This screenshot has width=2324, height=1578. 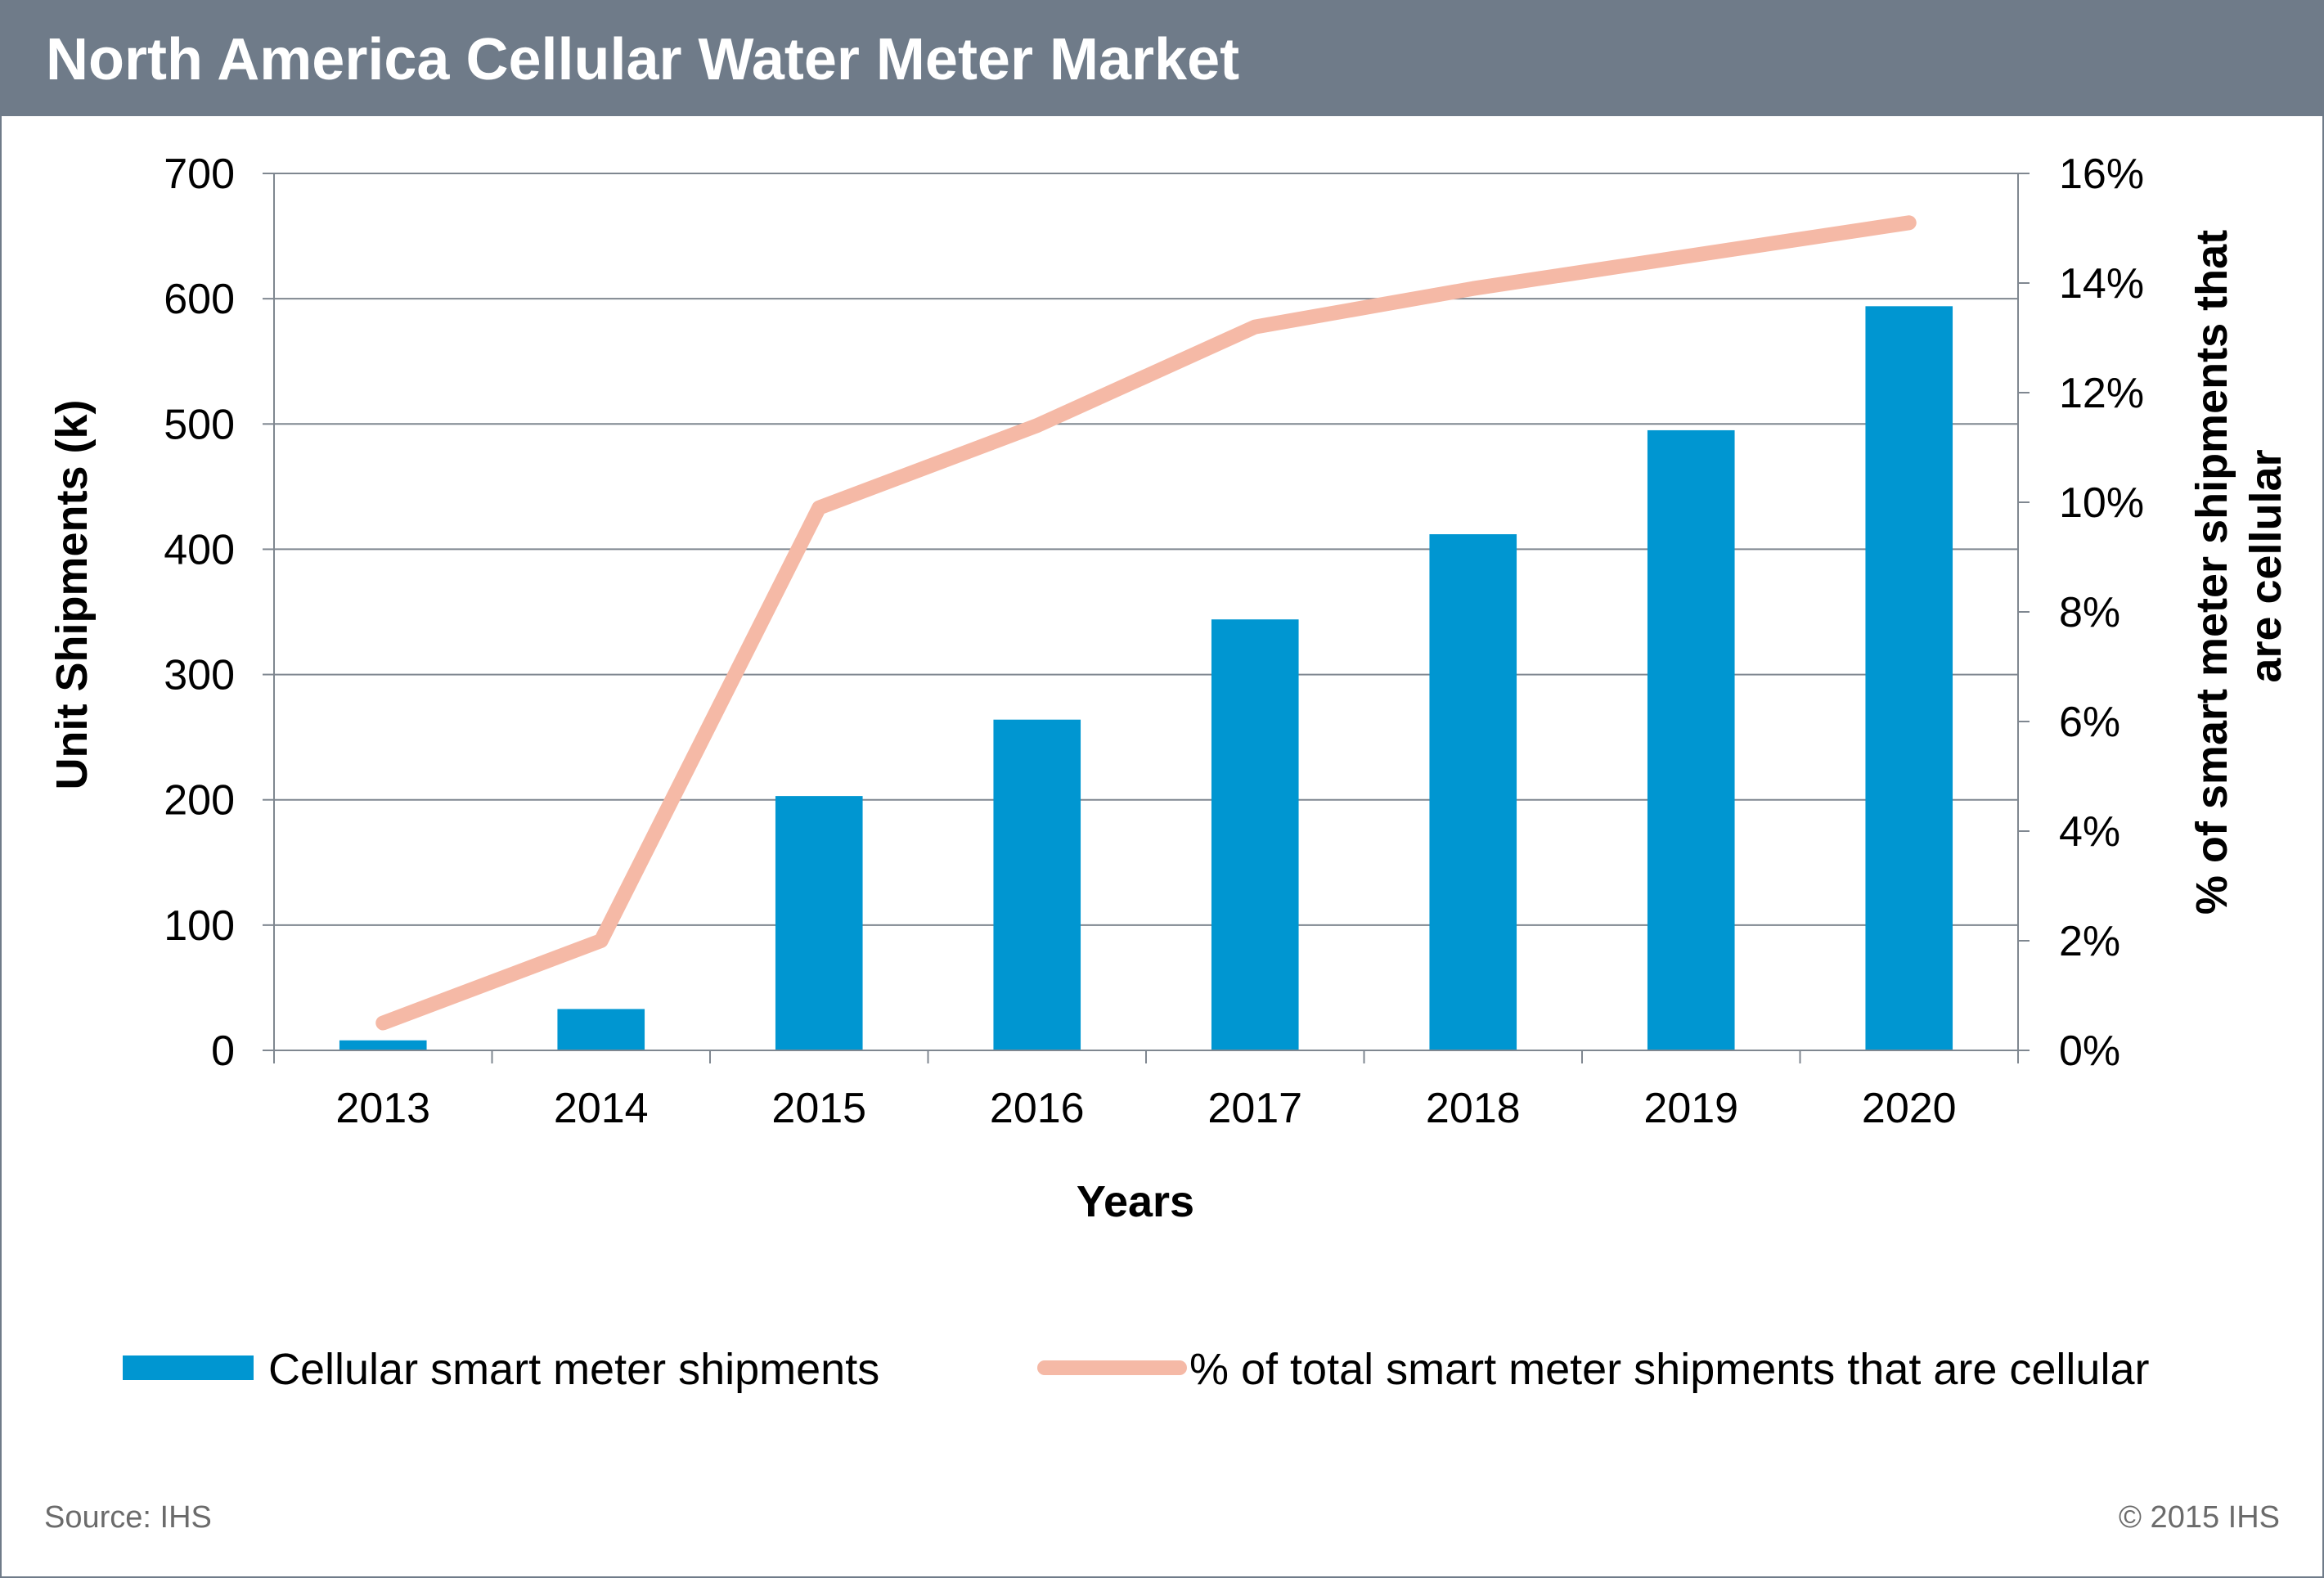 I want to click on y-tick-label: 0, so click(x=223, y=1051).